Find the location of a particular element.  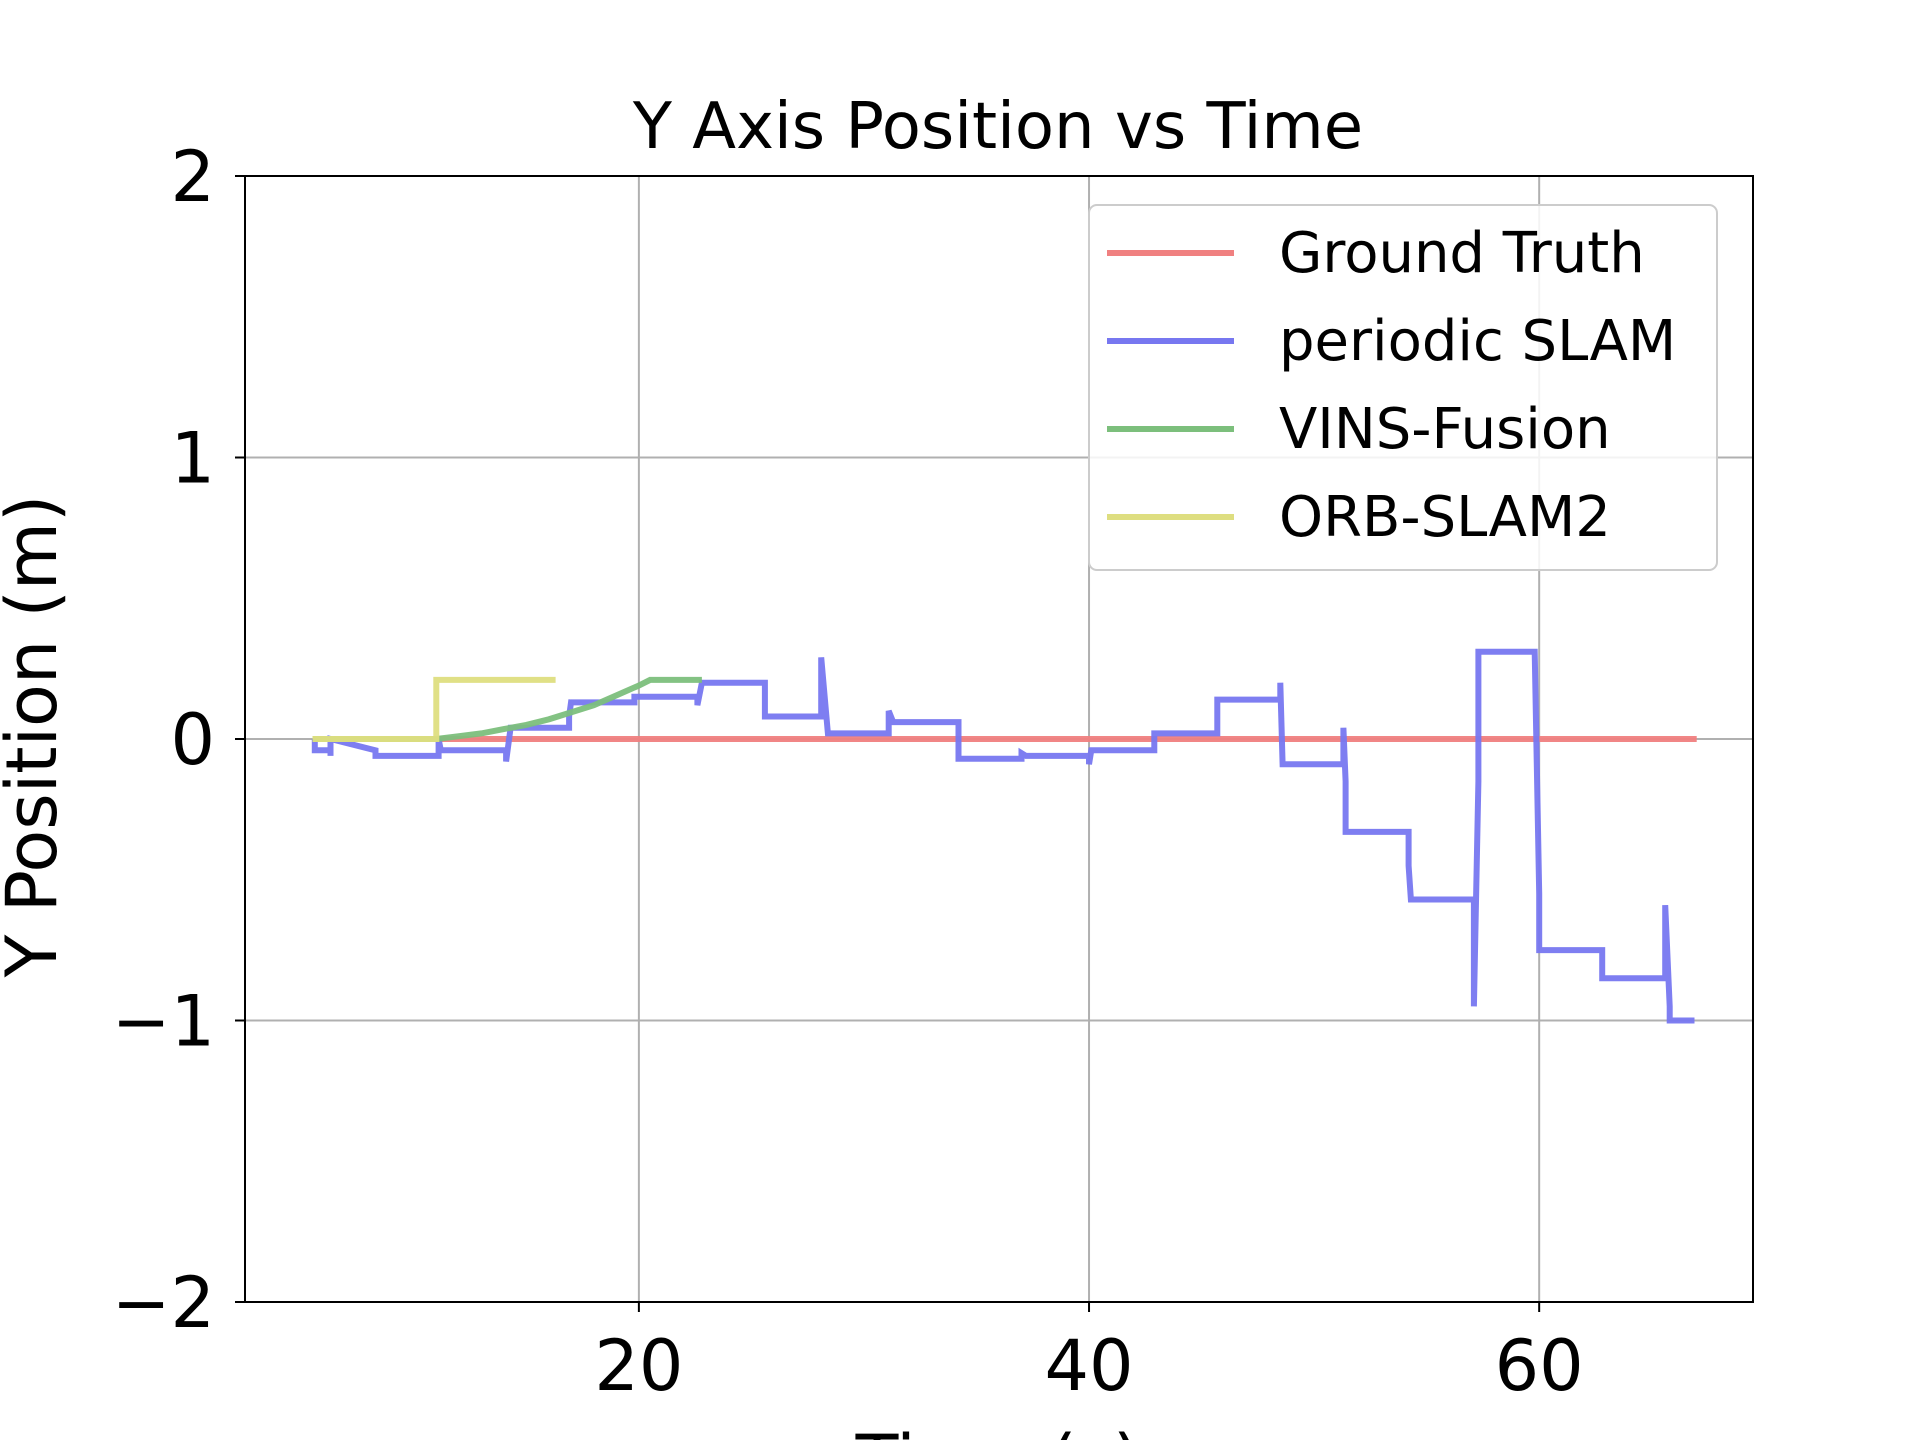

chart-title: Y Axis Position vs Time is located at coordinates (997, 127).